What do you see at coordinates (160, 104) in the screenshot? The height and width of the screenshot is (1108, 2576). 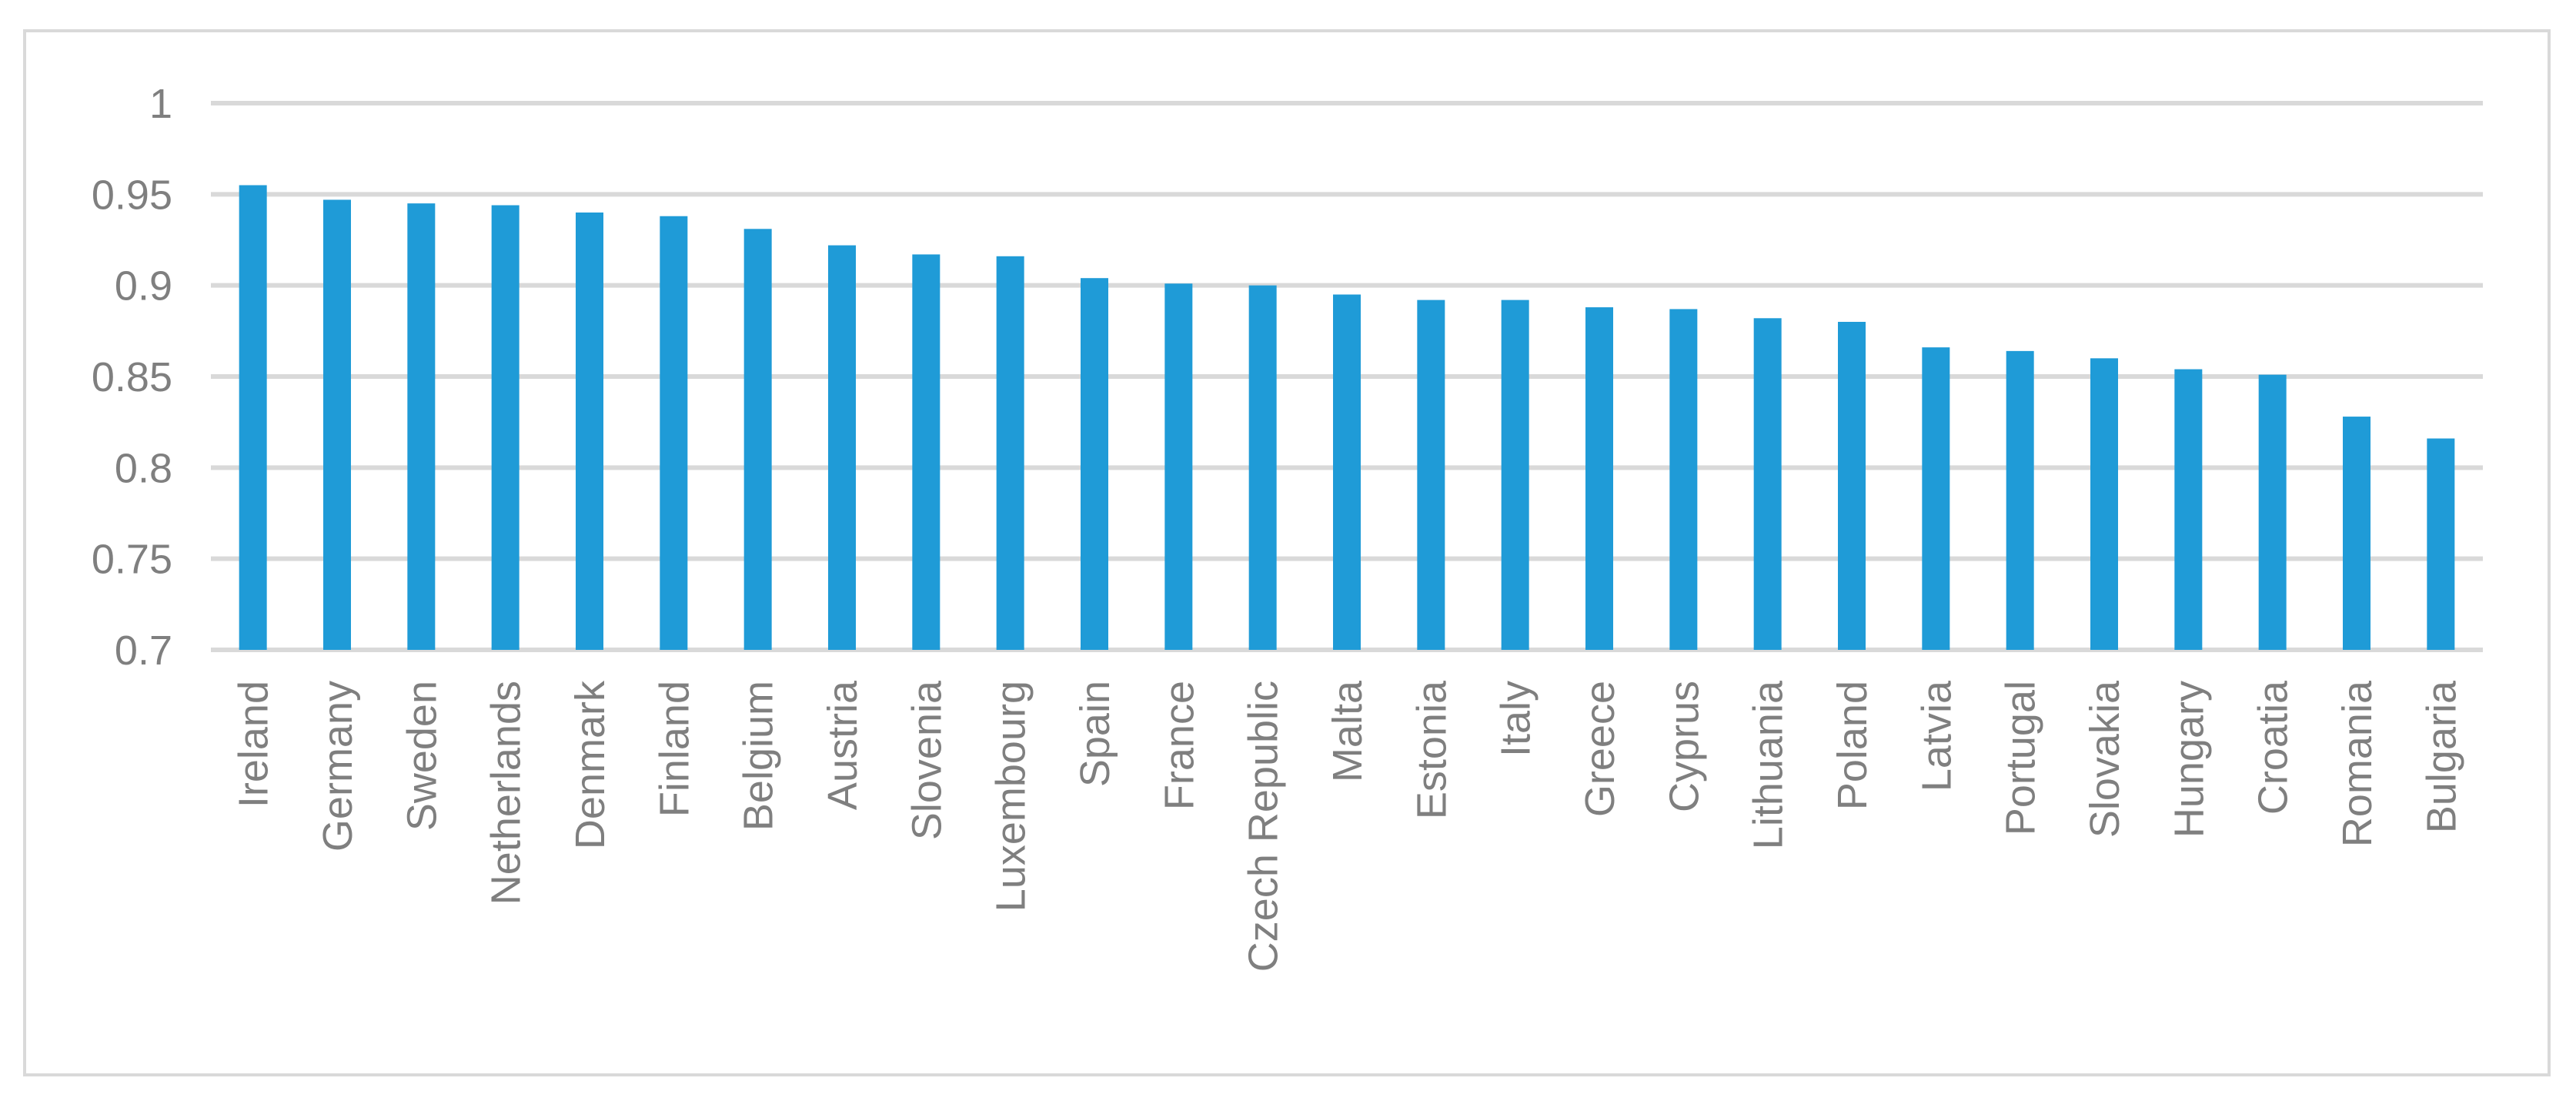 I see `y-tick-label: 1` at bounding box center [160, 104].